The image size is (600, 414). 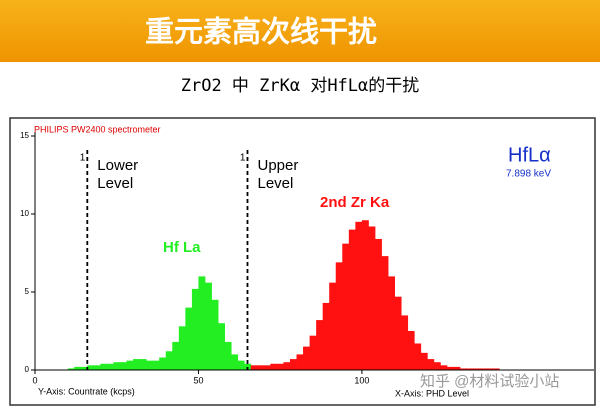 I want to click on series-label: Hf La, so click(x=182, y=247).